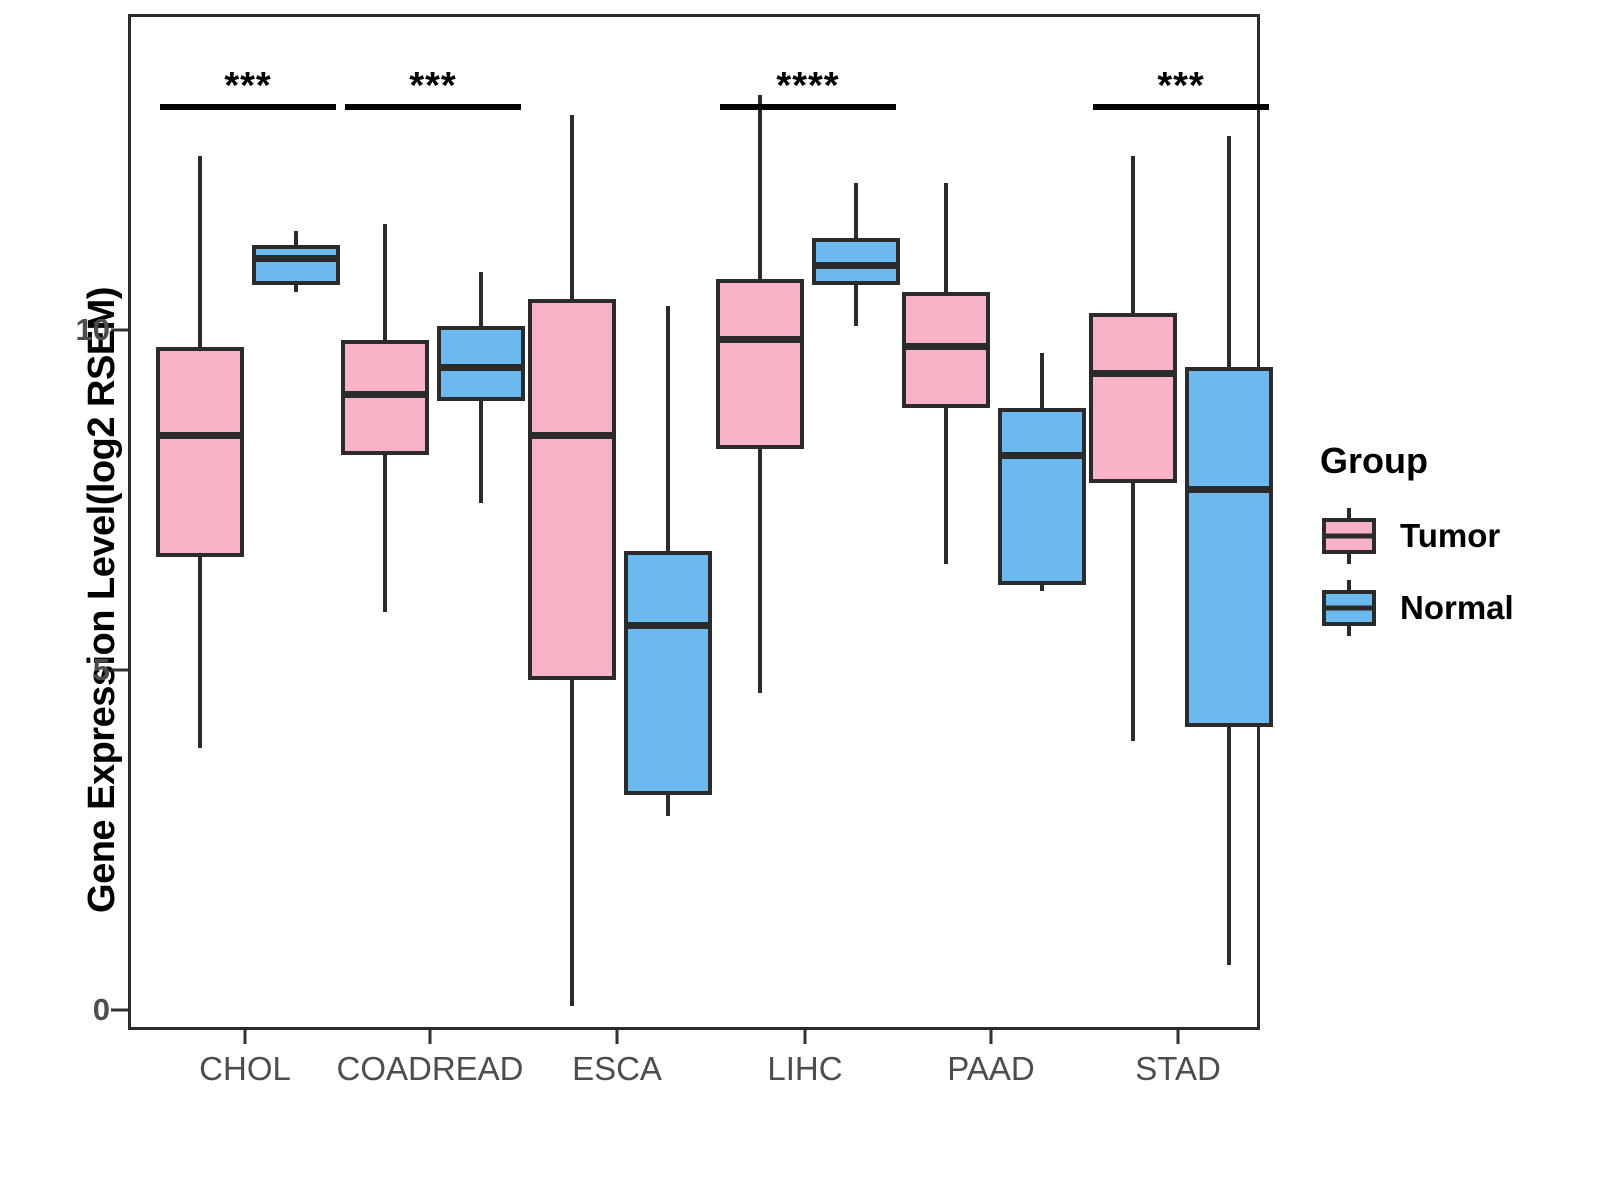  What do you see at coordinates (1178, 1068) in the screenshot?
I see `x-tick-label-stad: STAD` at bounding box center [1178, 1068].